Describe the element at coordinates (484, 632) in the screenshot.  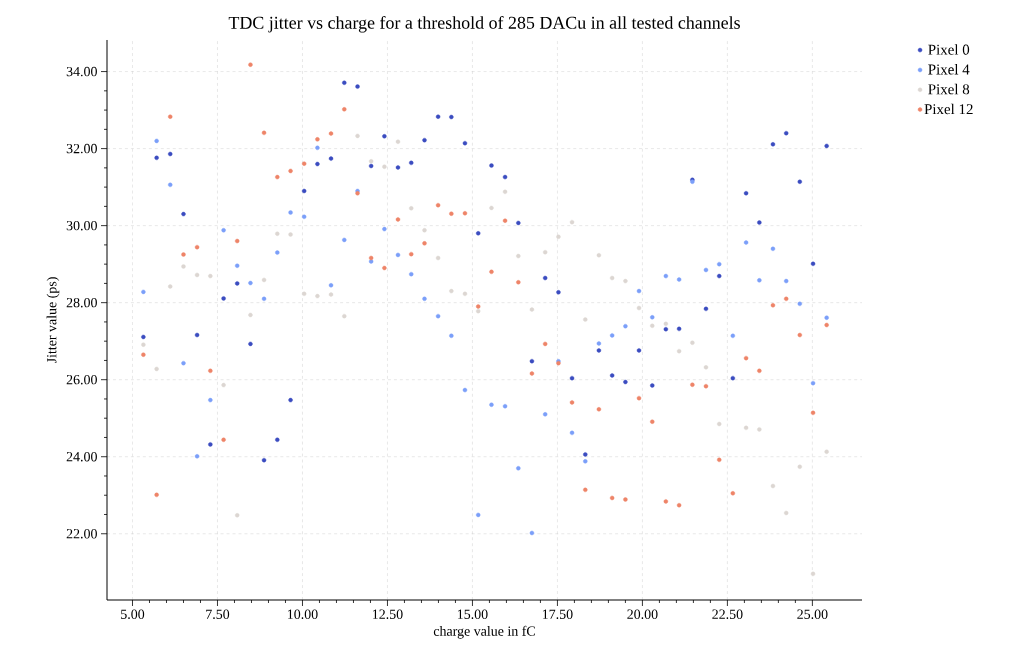
I see `x-axis-title: charge value in fC` at that location.